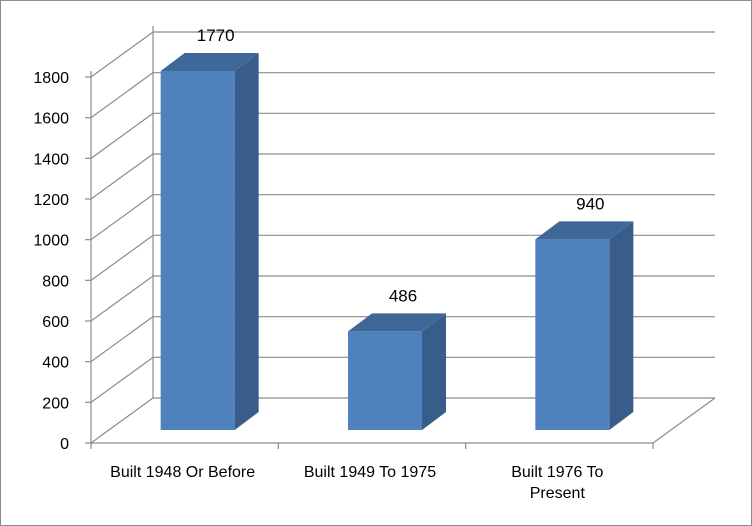 Image resolution: width=752 pixels, height=526 pixels. What do you see at coordinates (370, 472) in the screenshot?
I see `x-tick-label: Built 1949 To 1975` at bounding box center [370, 472].